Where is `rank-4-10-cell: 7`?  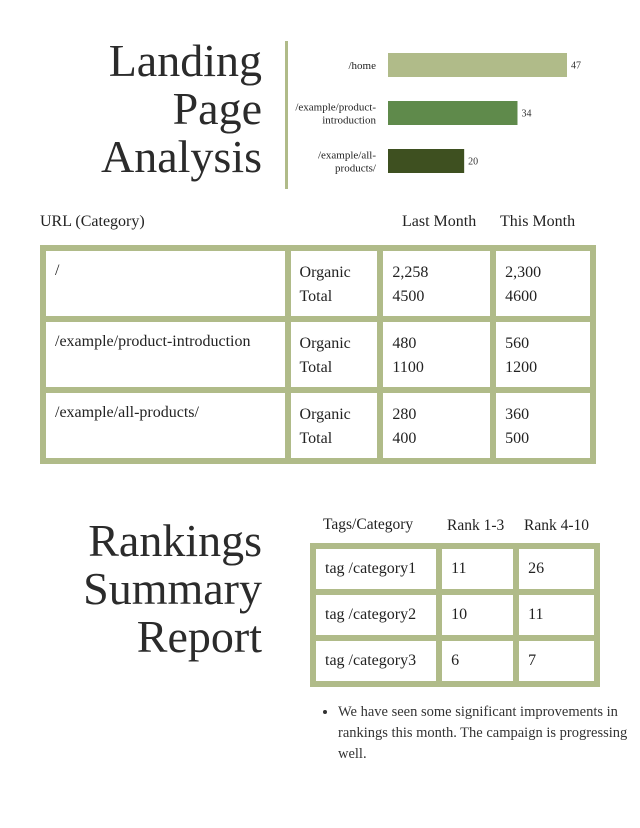
rank-4-10-cell: 7 is located at coordinates (556, 661).